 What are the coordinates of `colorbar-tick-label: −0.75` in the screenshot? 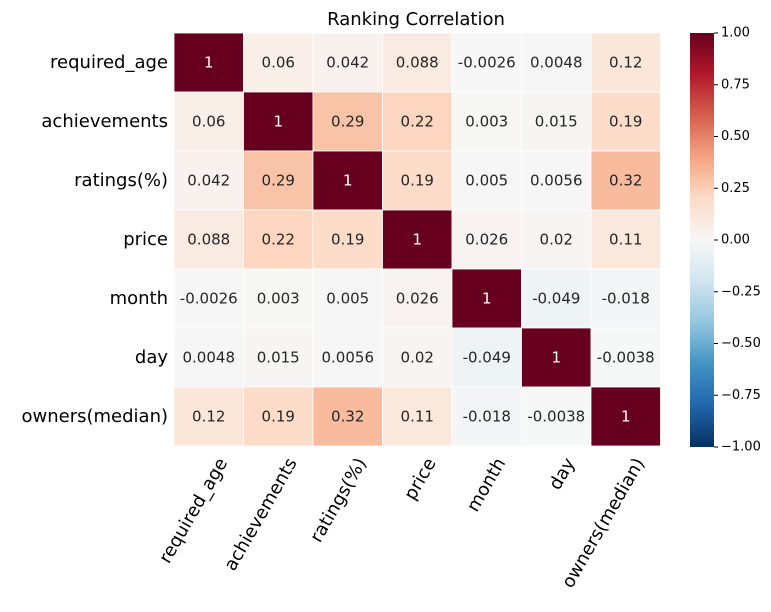 It's located at (741, 395).